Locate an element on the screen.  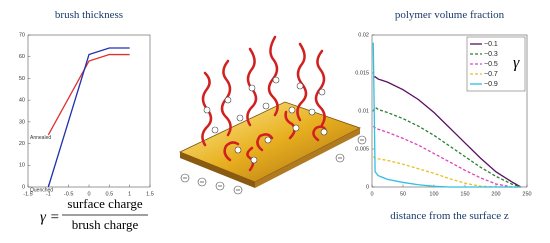
series-label: Annealed is located at coordinates (40, 138).